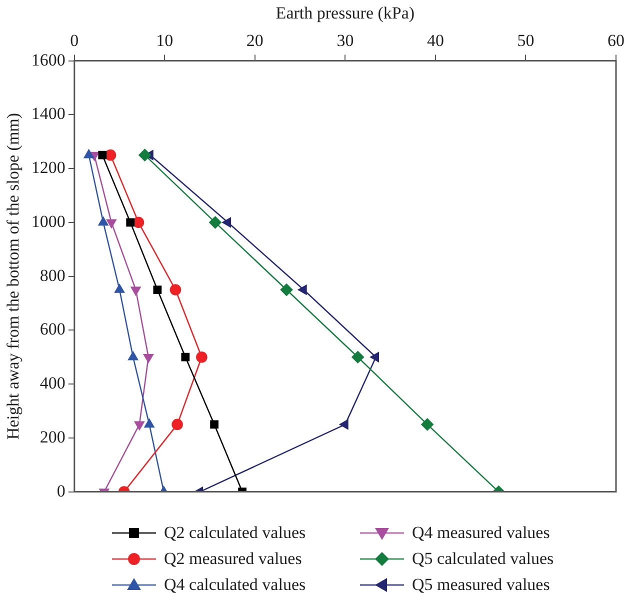  Describe the element at coordinates (165, 40) in the screenshot. I see `x-tick-label: 10` at that location.